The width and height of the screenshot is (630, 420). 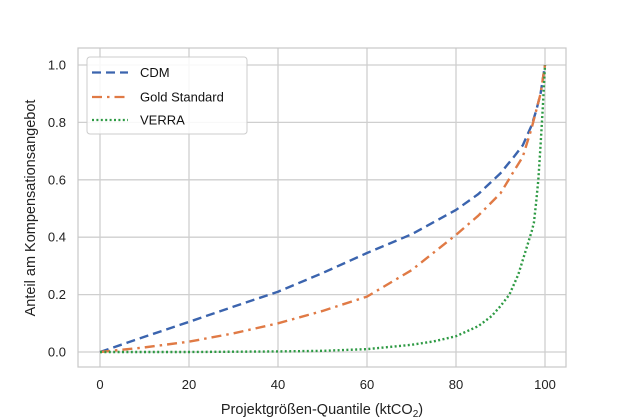 I want to click on legend-label-verra: VERRA, so click(x=162, y=120).